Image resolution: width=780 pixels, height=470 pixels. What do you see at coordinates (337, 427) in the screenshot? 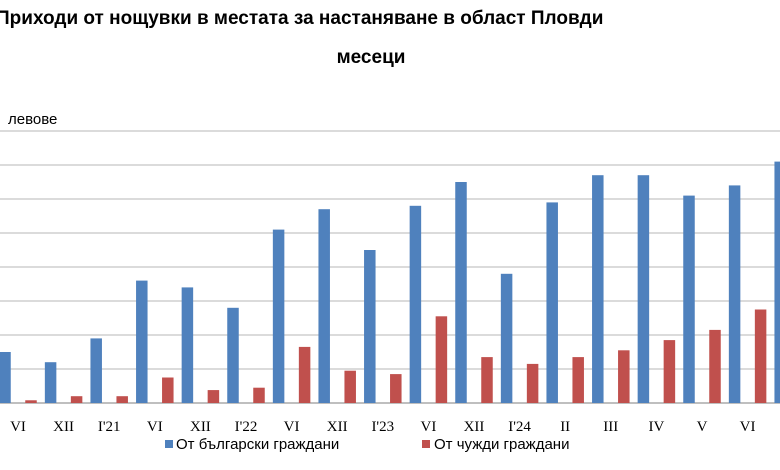
I see `x-tick-label-7: XII` at bounding box center [337, 427].